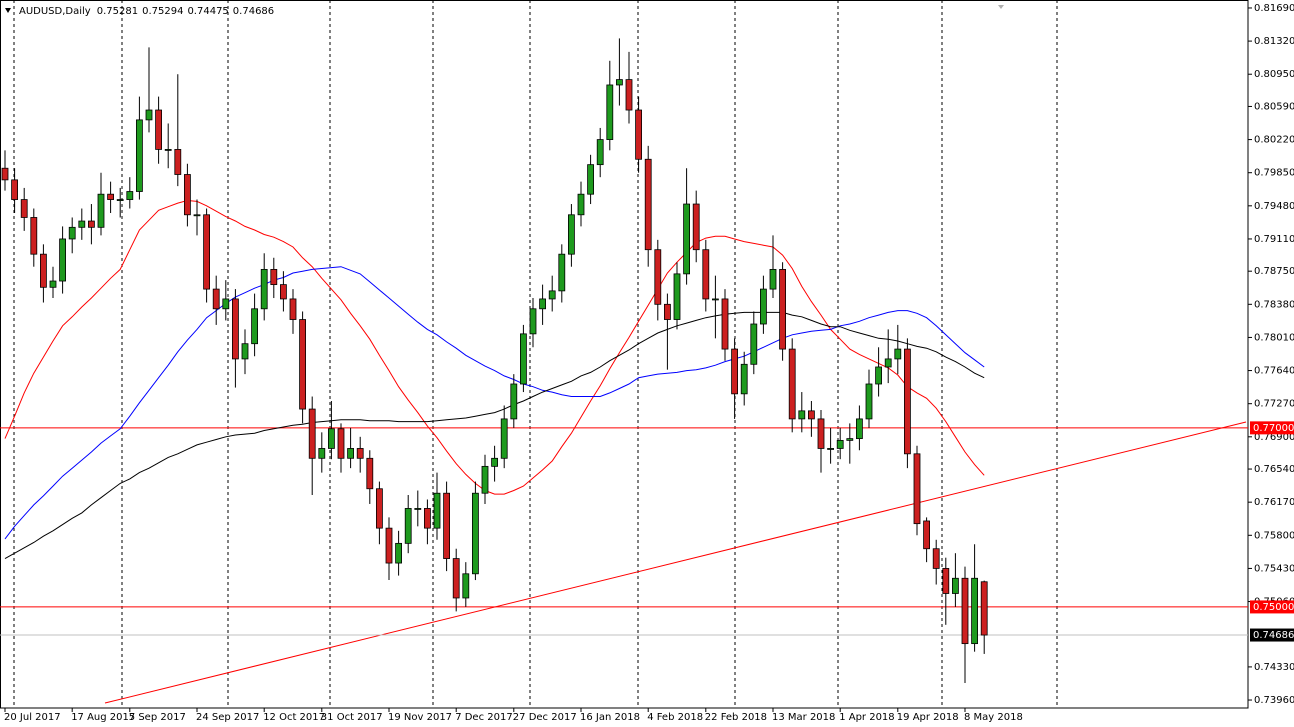 The width and height of the screenshot is (1294, 727). What do you see at coordinates (1273, 428) in the screenshot?
I see `price-label: 0.77000` at bounding box center [1273, 428].